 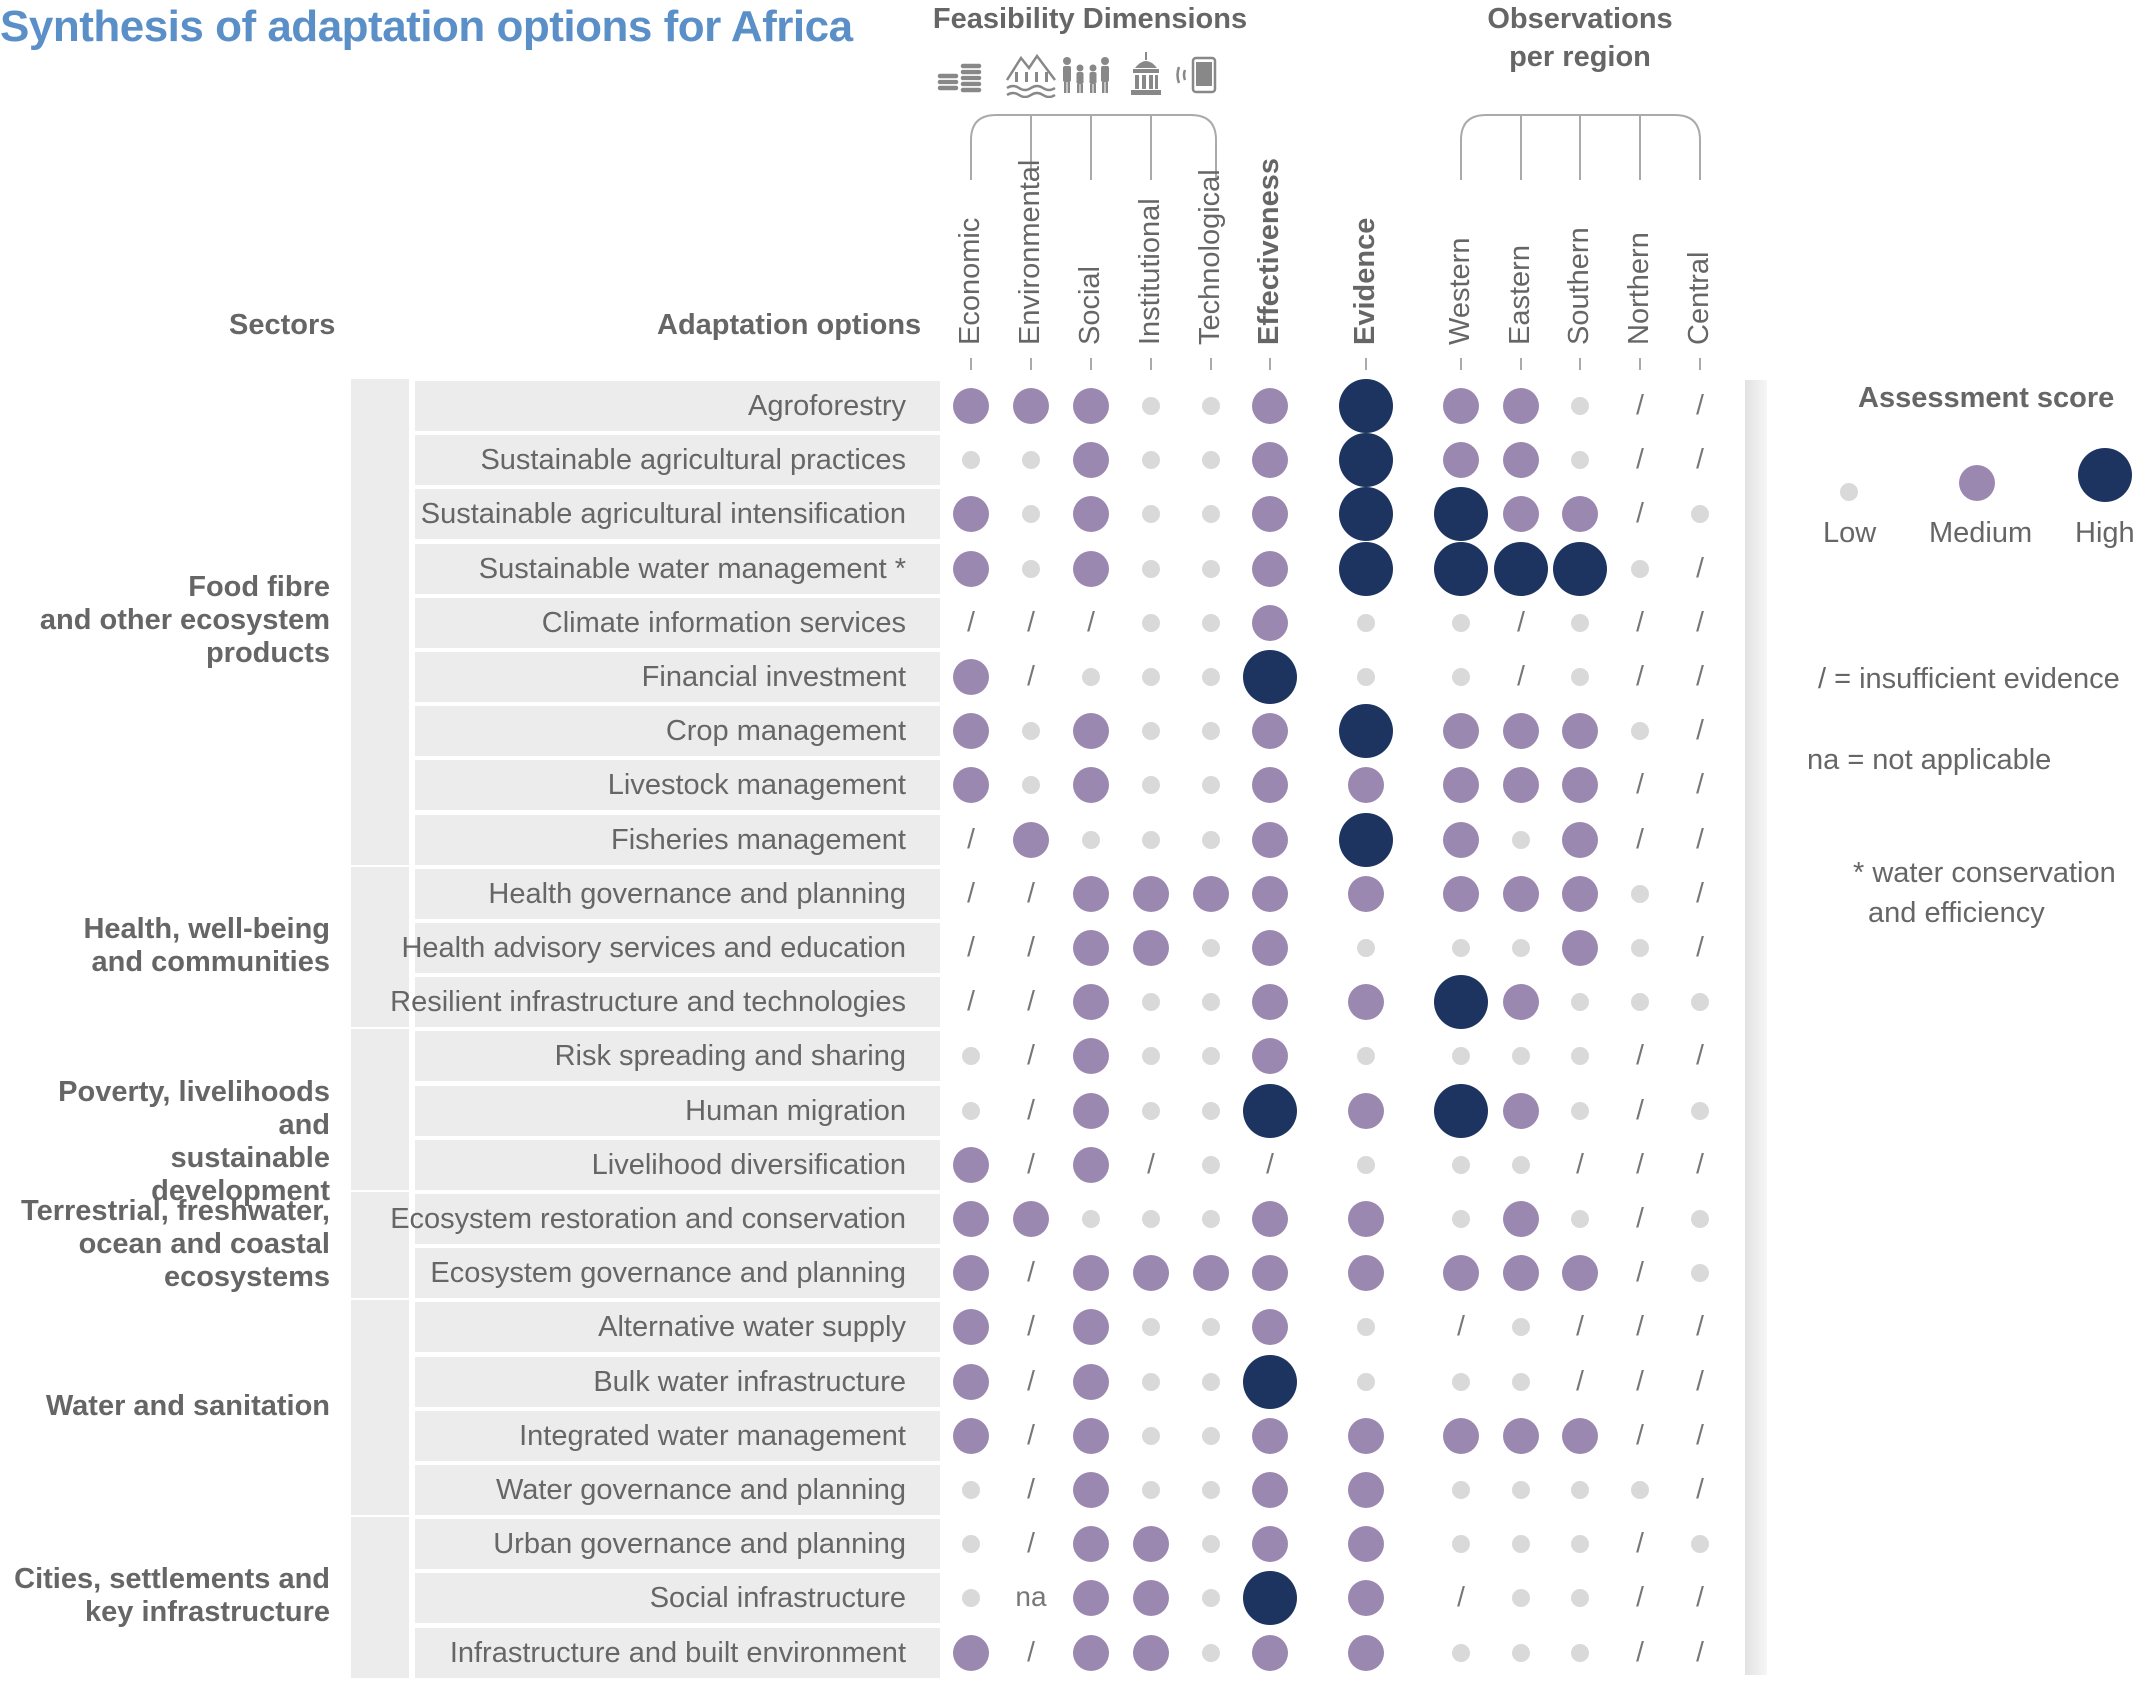 I want to click on people-icon, so click(x=1086, y=75).